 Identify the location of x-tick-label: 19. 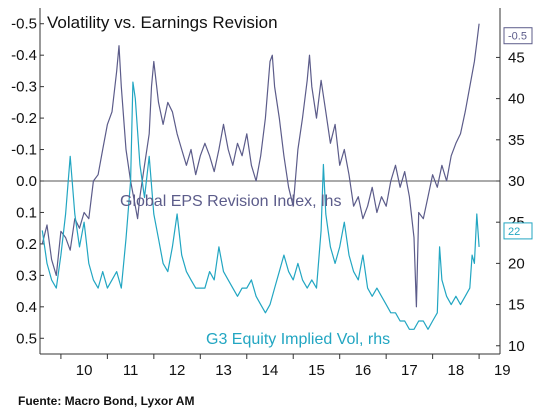
(502, 370).